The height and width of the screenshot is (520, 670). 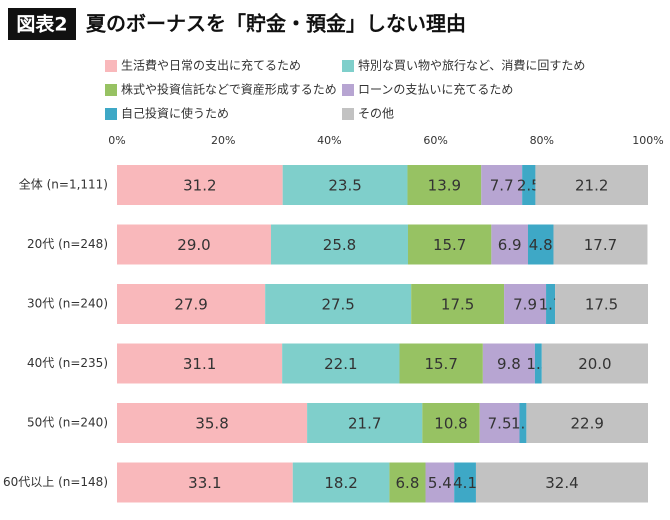 I want to click on value-label: 22.1, so click(x=340, y=364).